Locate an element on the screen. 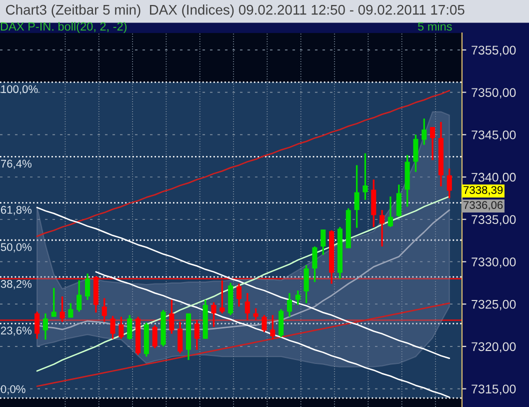 This screenshot has height=407, width=529. annotation: 38,2% is located at coordinates (16, 285).